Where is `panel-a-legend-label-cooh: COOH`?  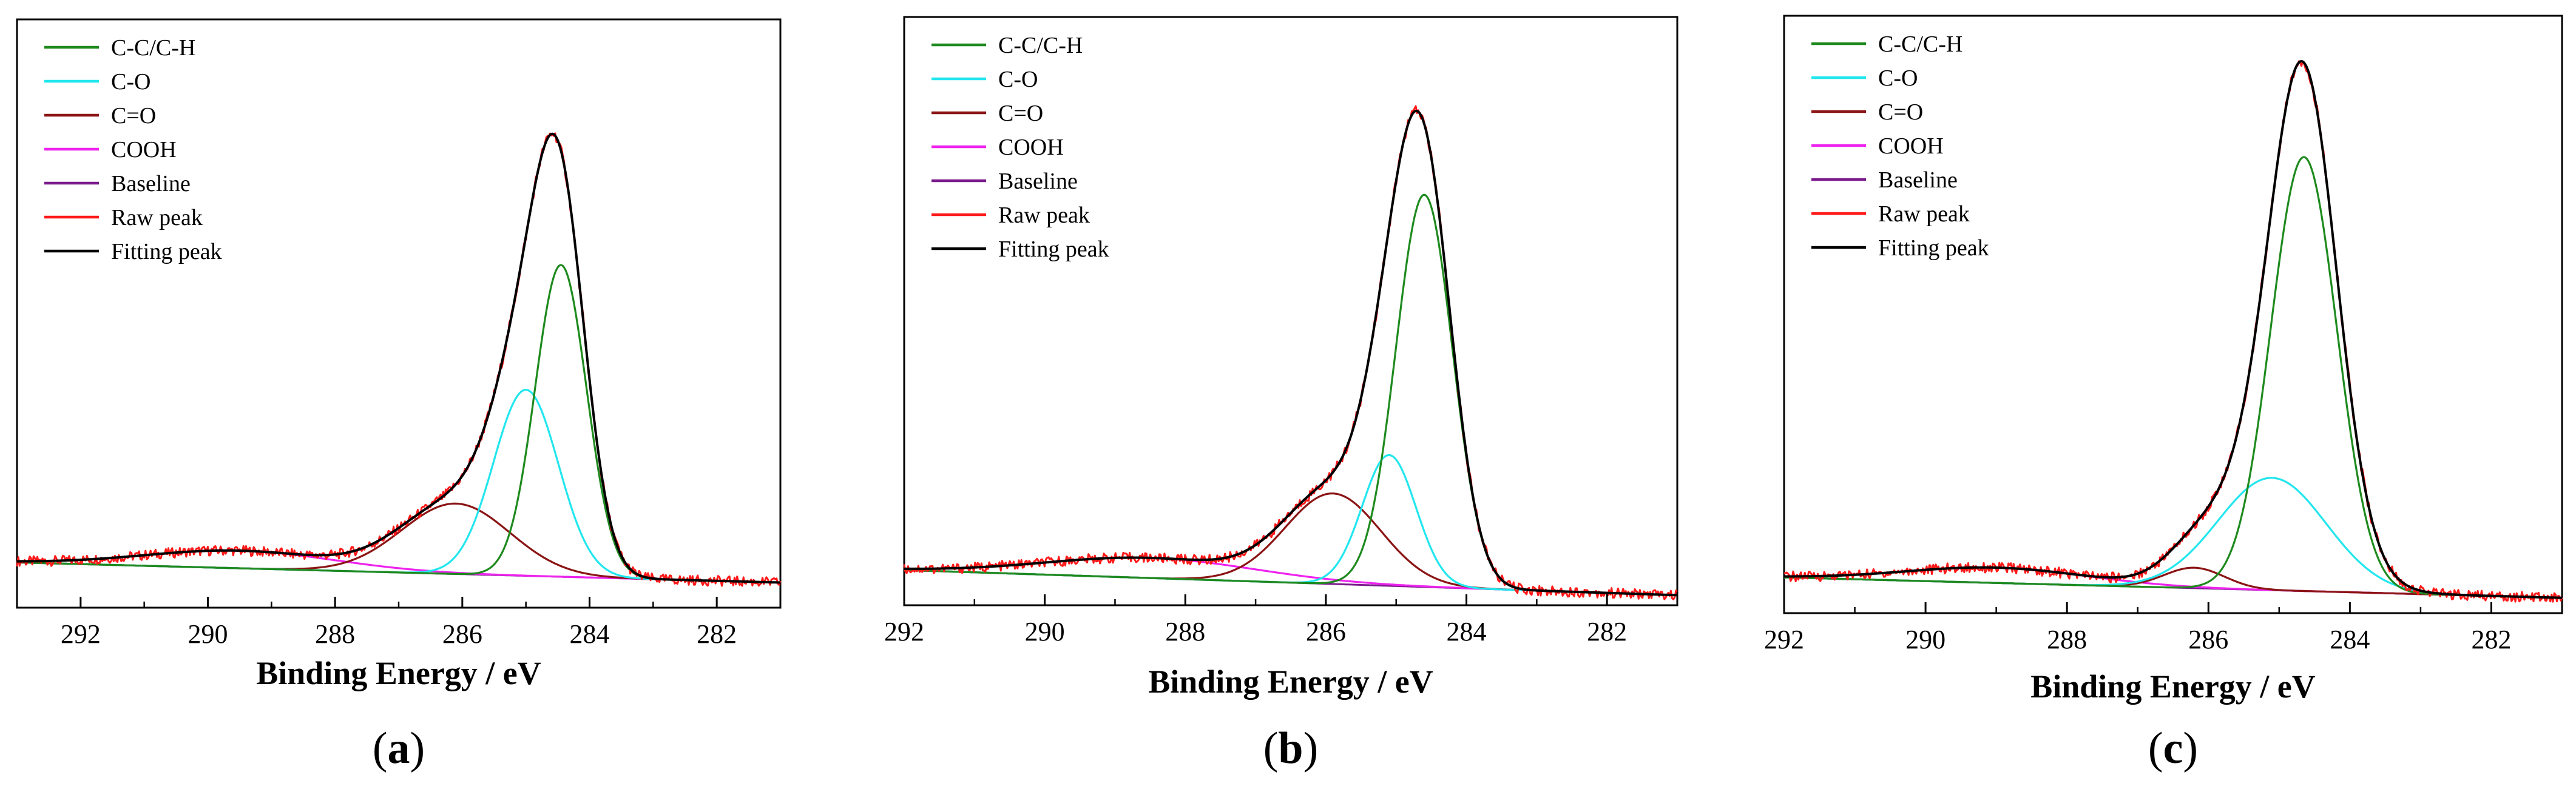 panel-a-legend-label-cooh: COOH is located at coordinates (144, 150).